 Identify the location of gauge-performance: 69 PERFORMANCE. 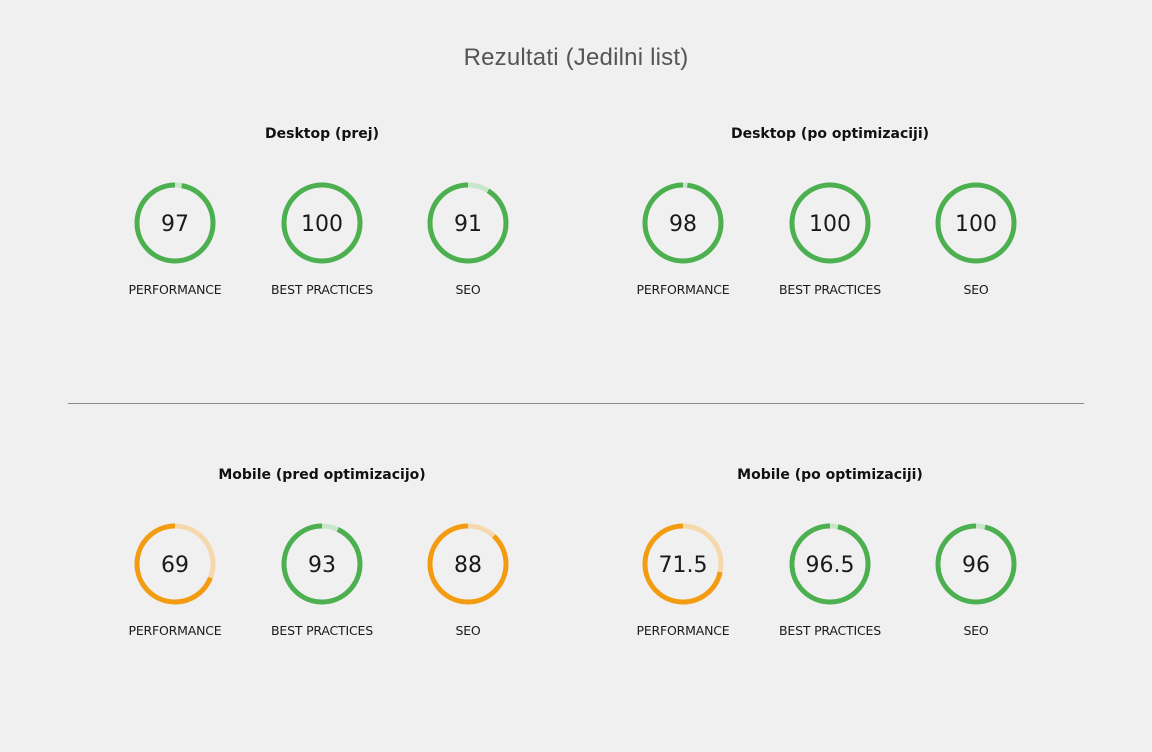
(175, 579).